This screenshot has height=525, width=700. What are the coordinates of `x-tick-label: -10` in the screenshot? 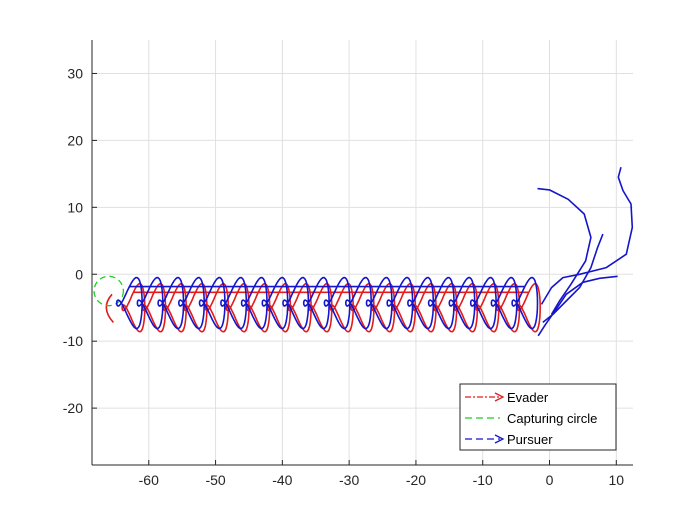 It's located at (483, 480).